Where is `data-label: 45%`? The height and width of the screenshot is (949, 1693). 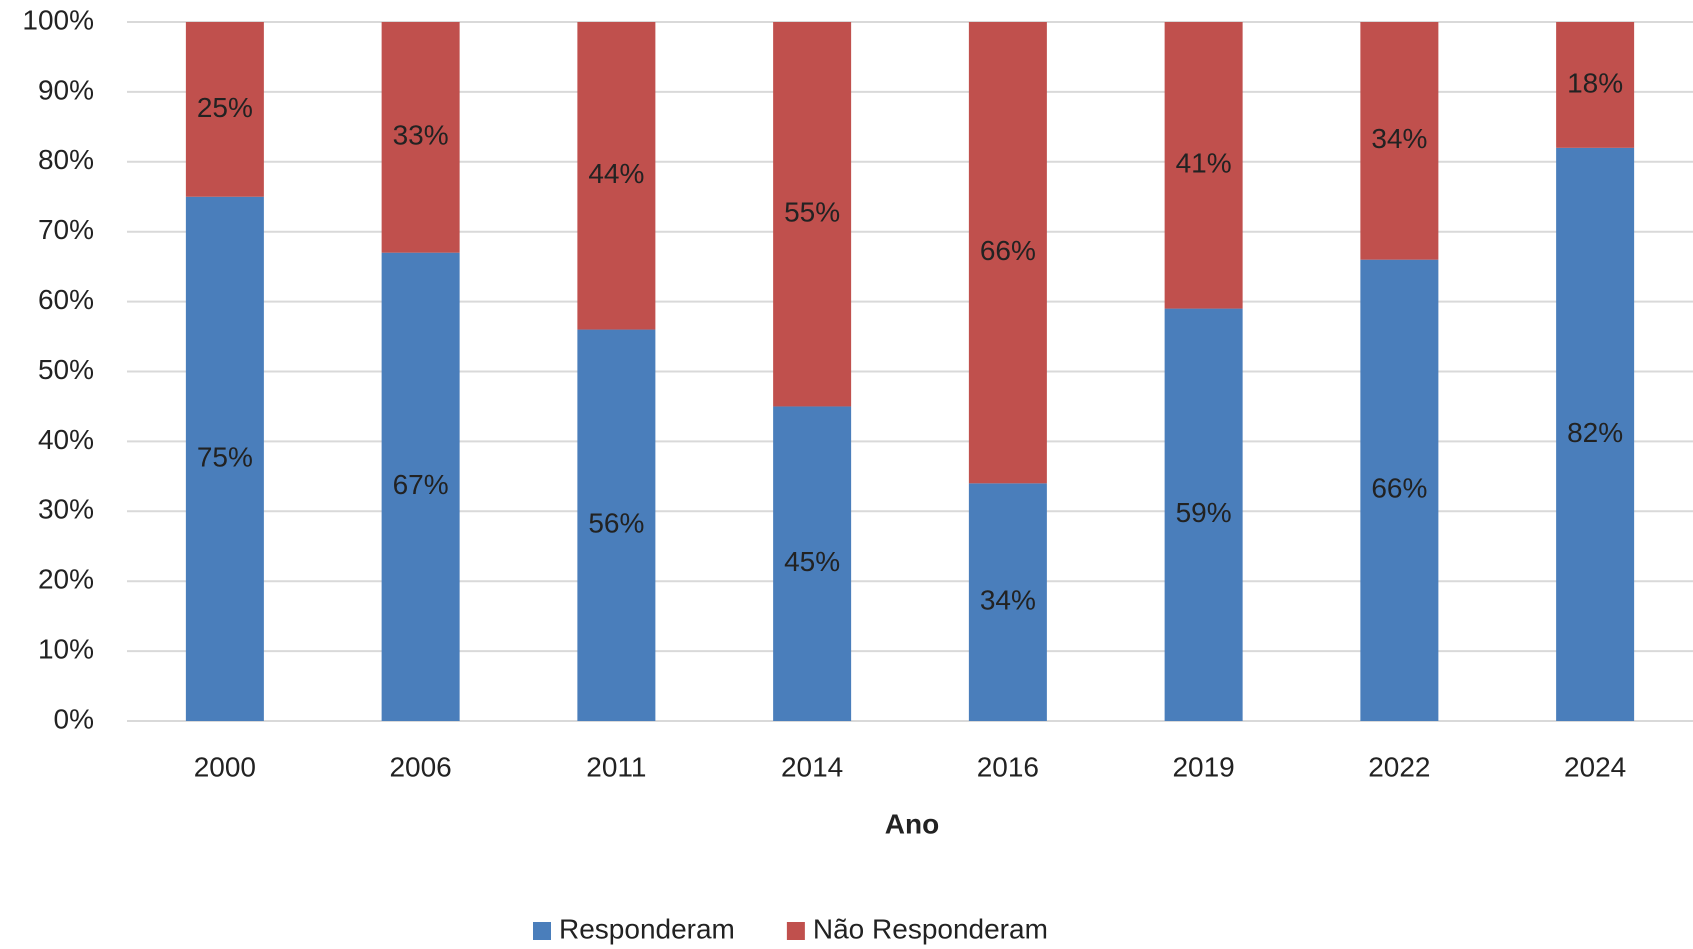 data-label: 45% is located at coordinates (812, 561).